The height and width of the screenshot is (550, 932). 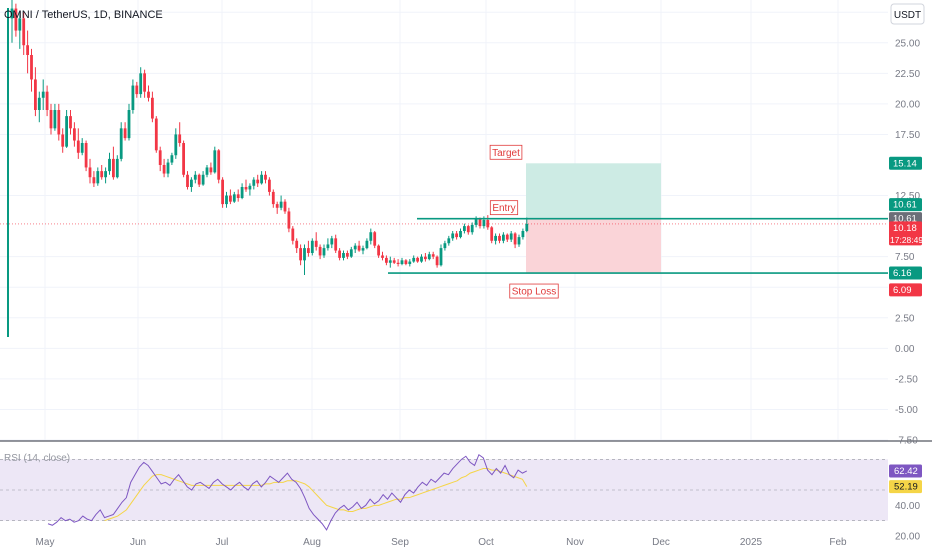 What do you see at coordinates (906, 379) in the screenshot?
I see `price-tick-label: -2.50` at bounding box center [906, 379].